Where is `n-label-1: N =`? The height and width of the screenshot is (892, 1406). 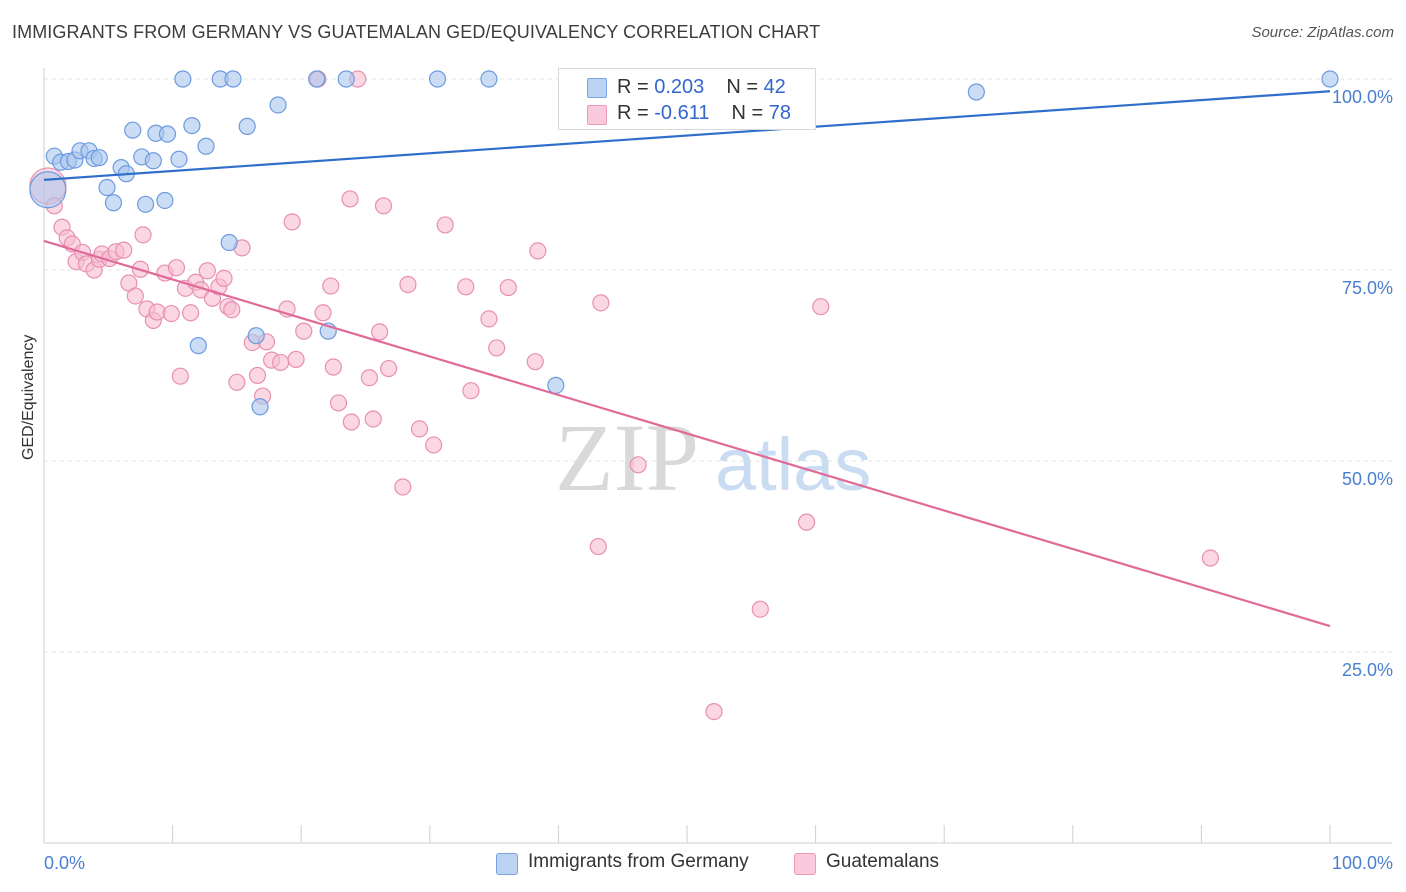 n-label-1: N = is located at coordinates (745, 87).